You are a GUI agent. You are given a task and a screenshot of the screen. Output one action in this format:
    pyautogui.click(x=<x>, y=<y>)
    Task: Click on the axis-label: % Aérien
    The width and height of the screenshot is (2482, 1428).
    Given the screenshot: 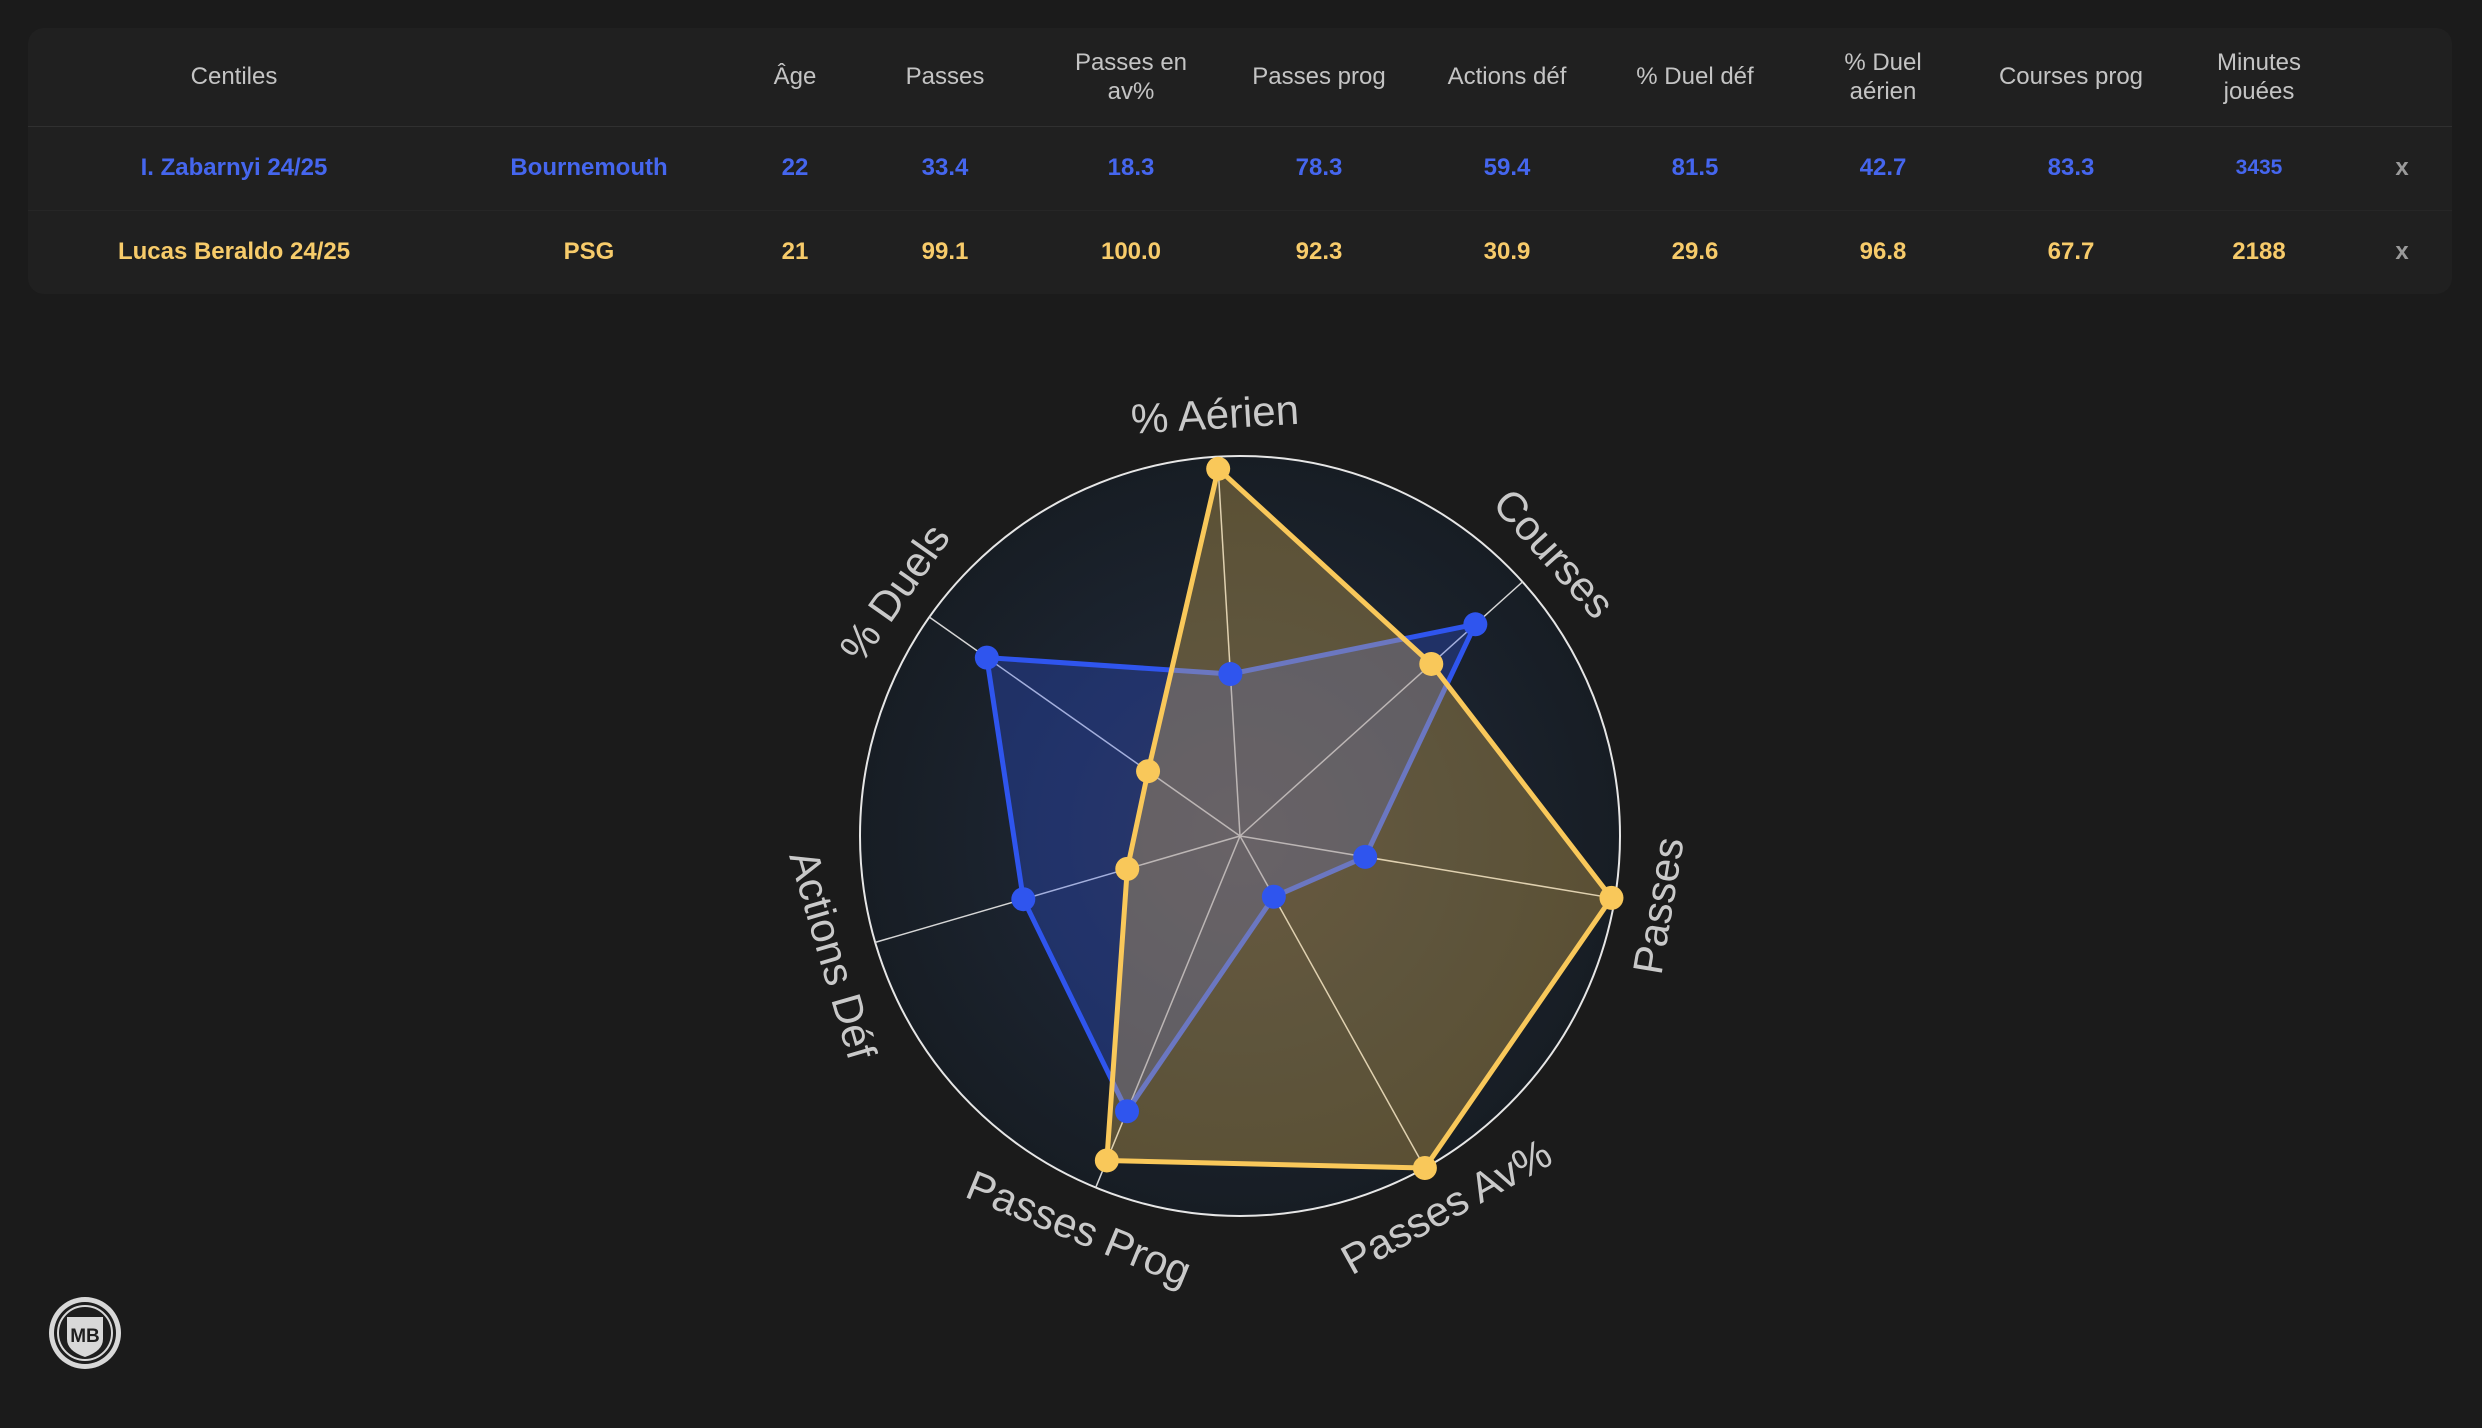 What is the action you would take?
    pyautogui.click(x=1215, y=414)
    